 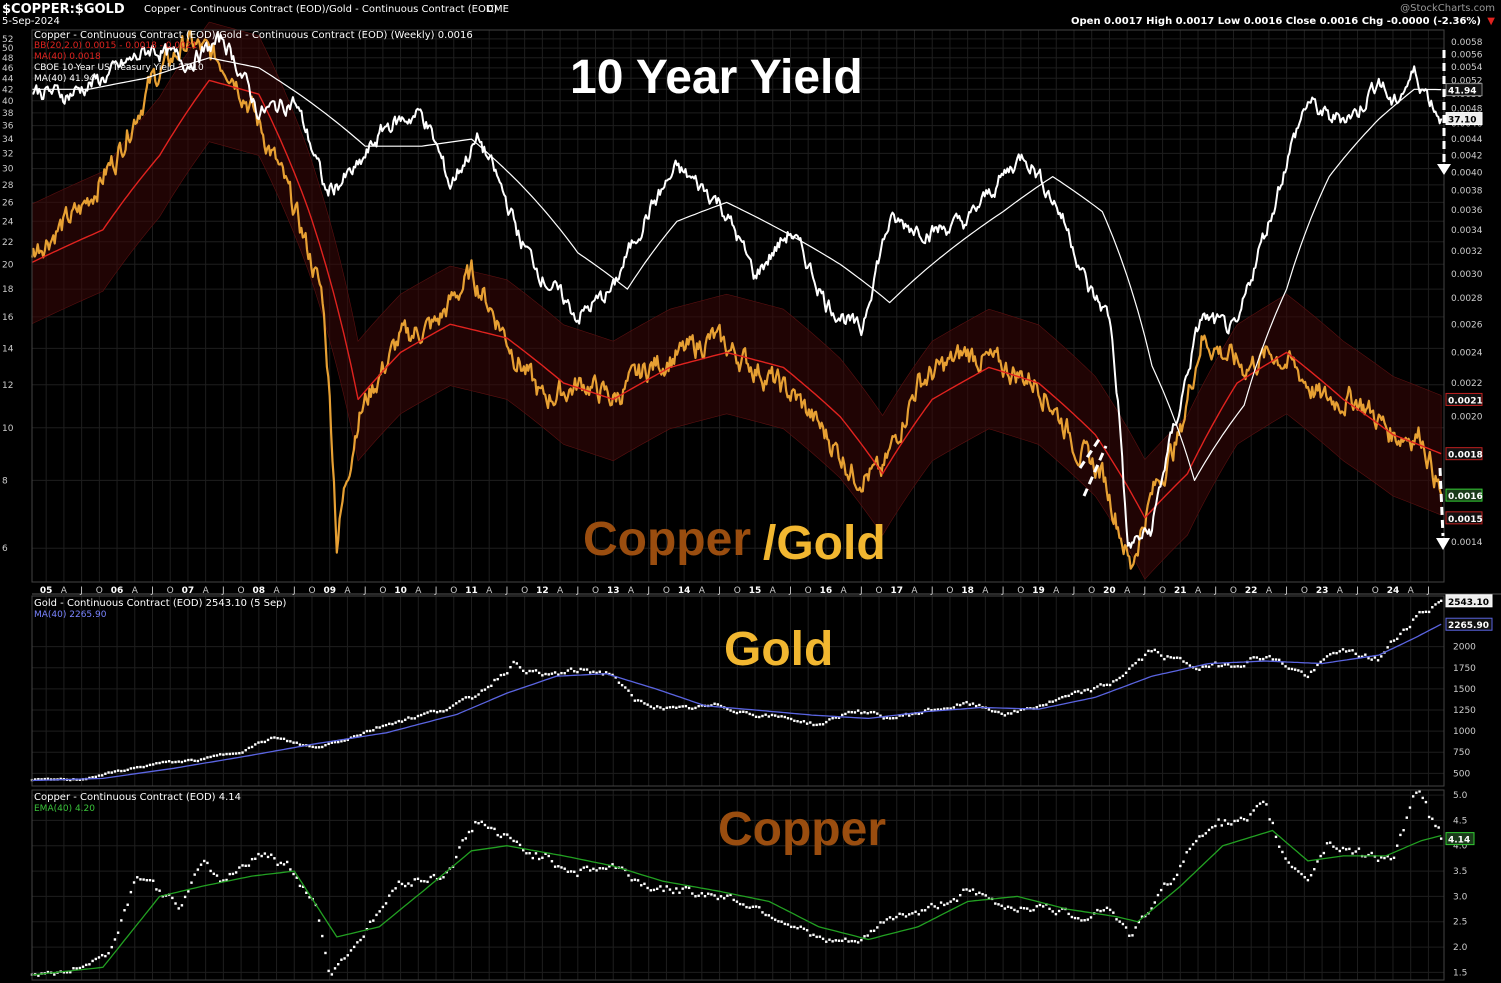 What do you see at coordinates (1460, 872) in the screenshot?
I see `y-right-tick-label: 3.5` at bounding box center [1460, 872].